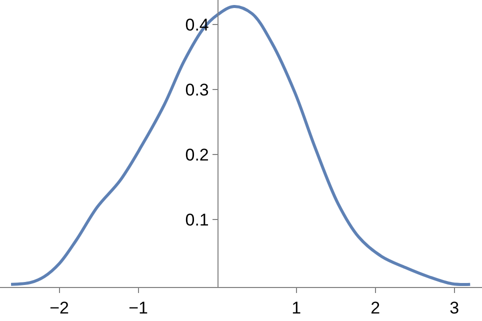 The height and width of the screenshot is (321, 482). What do you see at coordinates (297, 308) in the screenshot?
I see `x-tick-label: 1` at bounding box center [297, 308].